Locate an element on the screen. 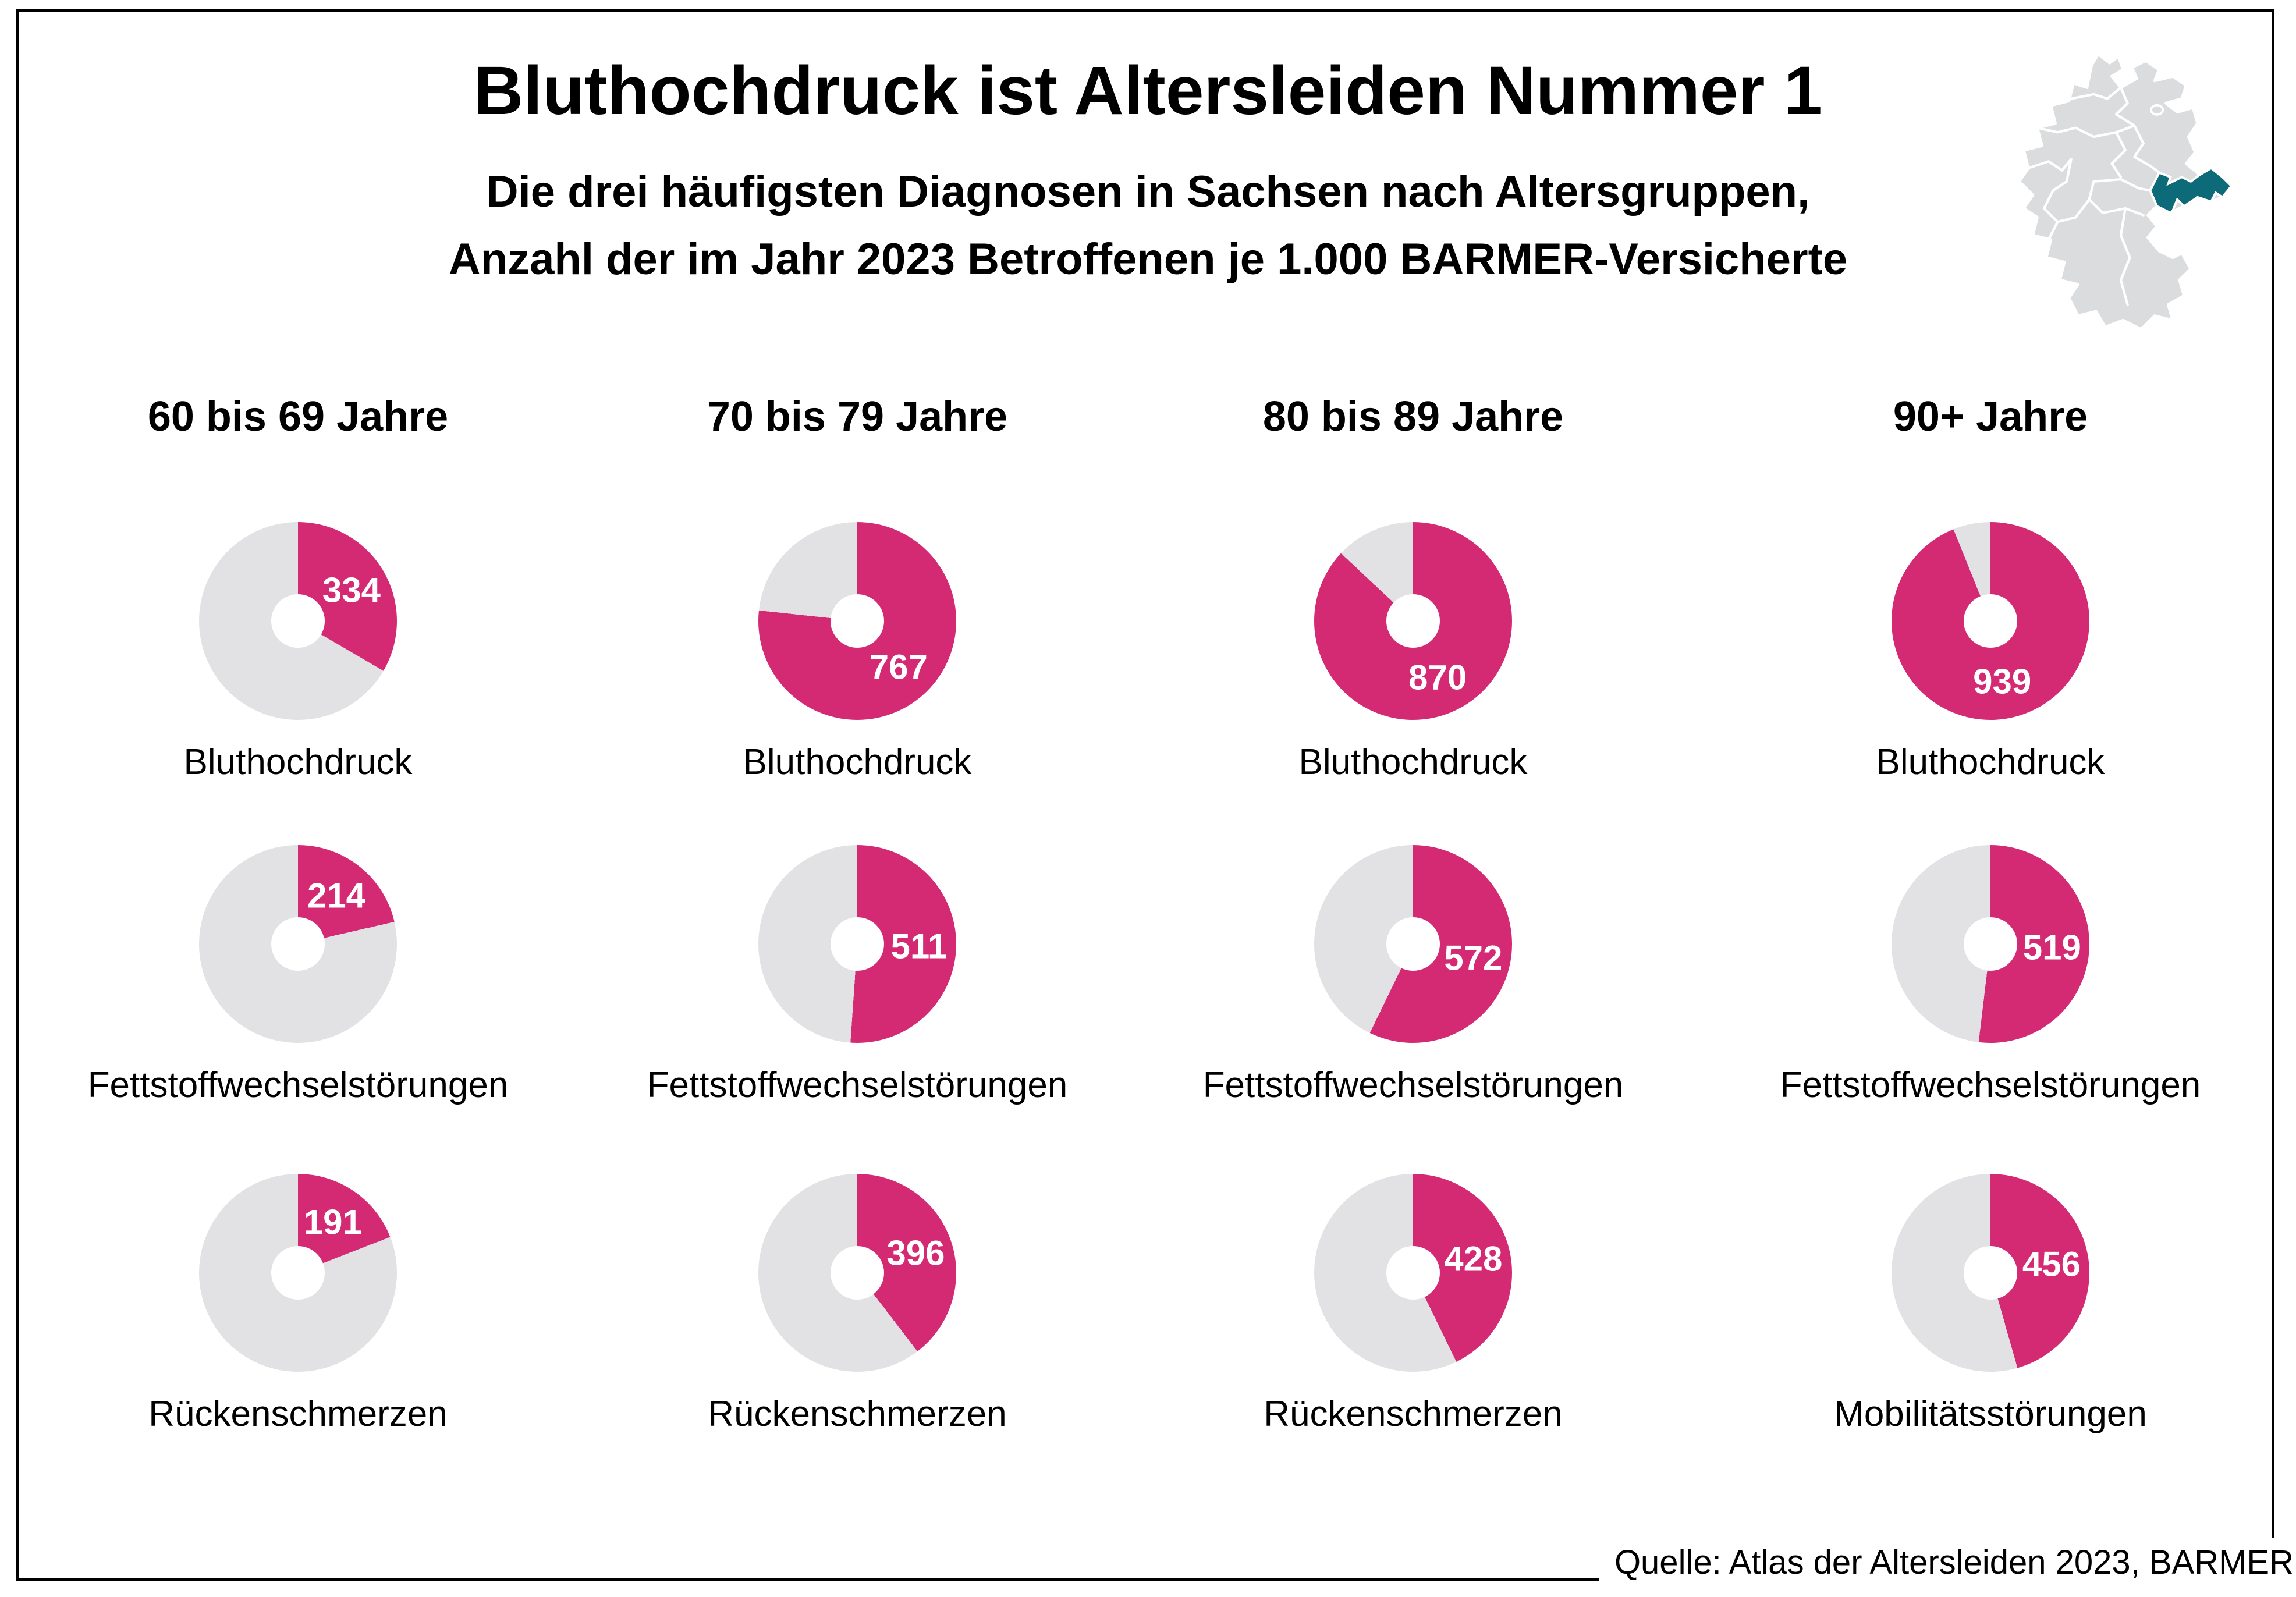  donut-value: 334 is located at coordinates (351, 590).